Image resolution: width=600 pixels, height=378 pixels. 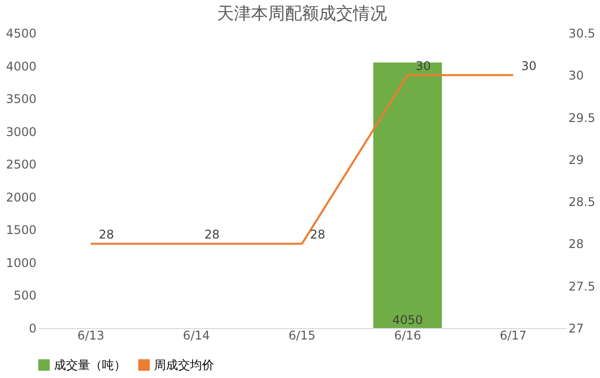 I want to click on y-tick-label: 2500, so click(x=21, y=165).